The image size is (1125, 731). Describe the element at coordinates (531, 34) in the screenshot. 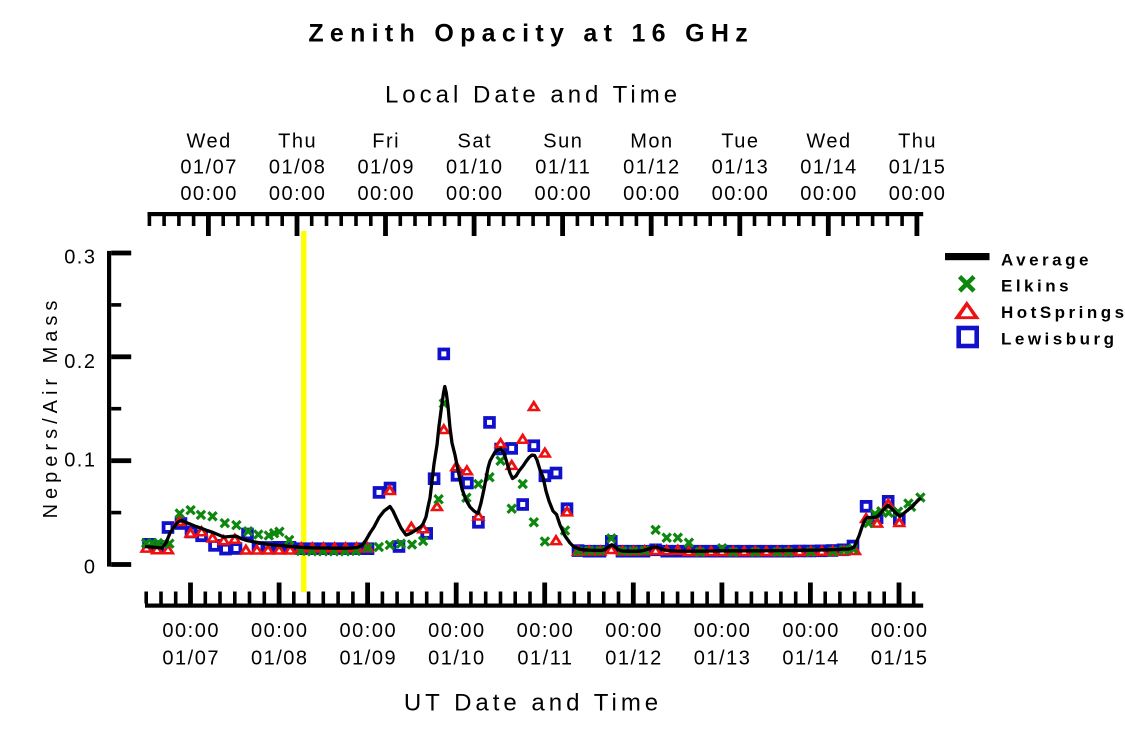

I see `svg-text: Zenith Opacity at 16 GHz` at that location.